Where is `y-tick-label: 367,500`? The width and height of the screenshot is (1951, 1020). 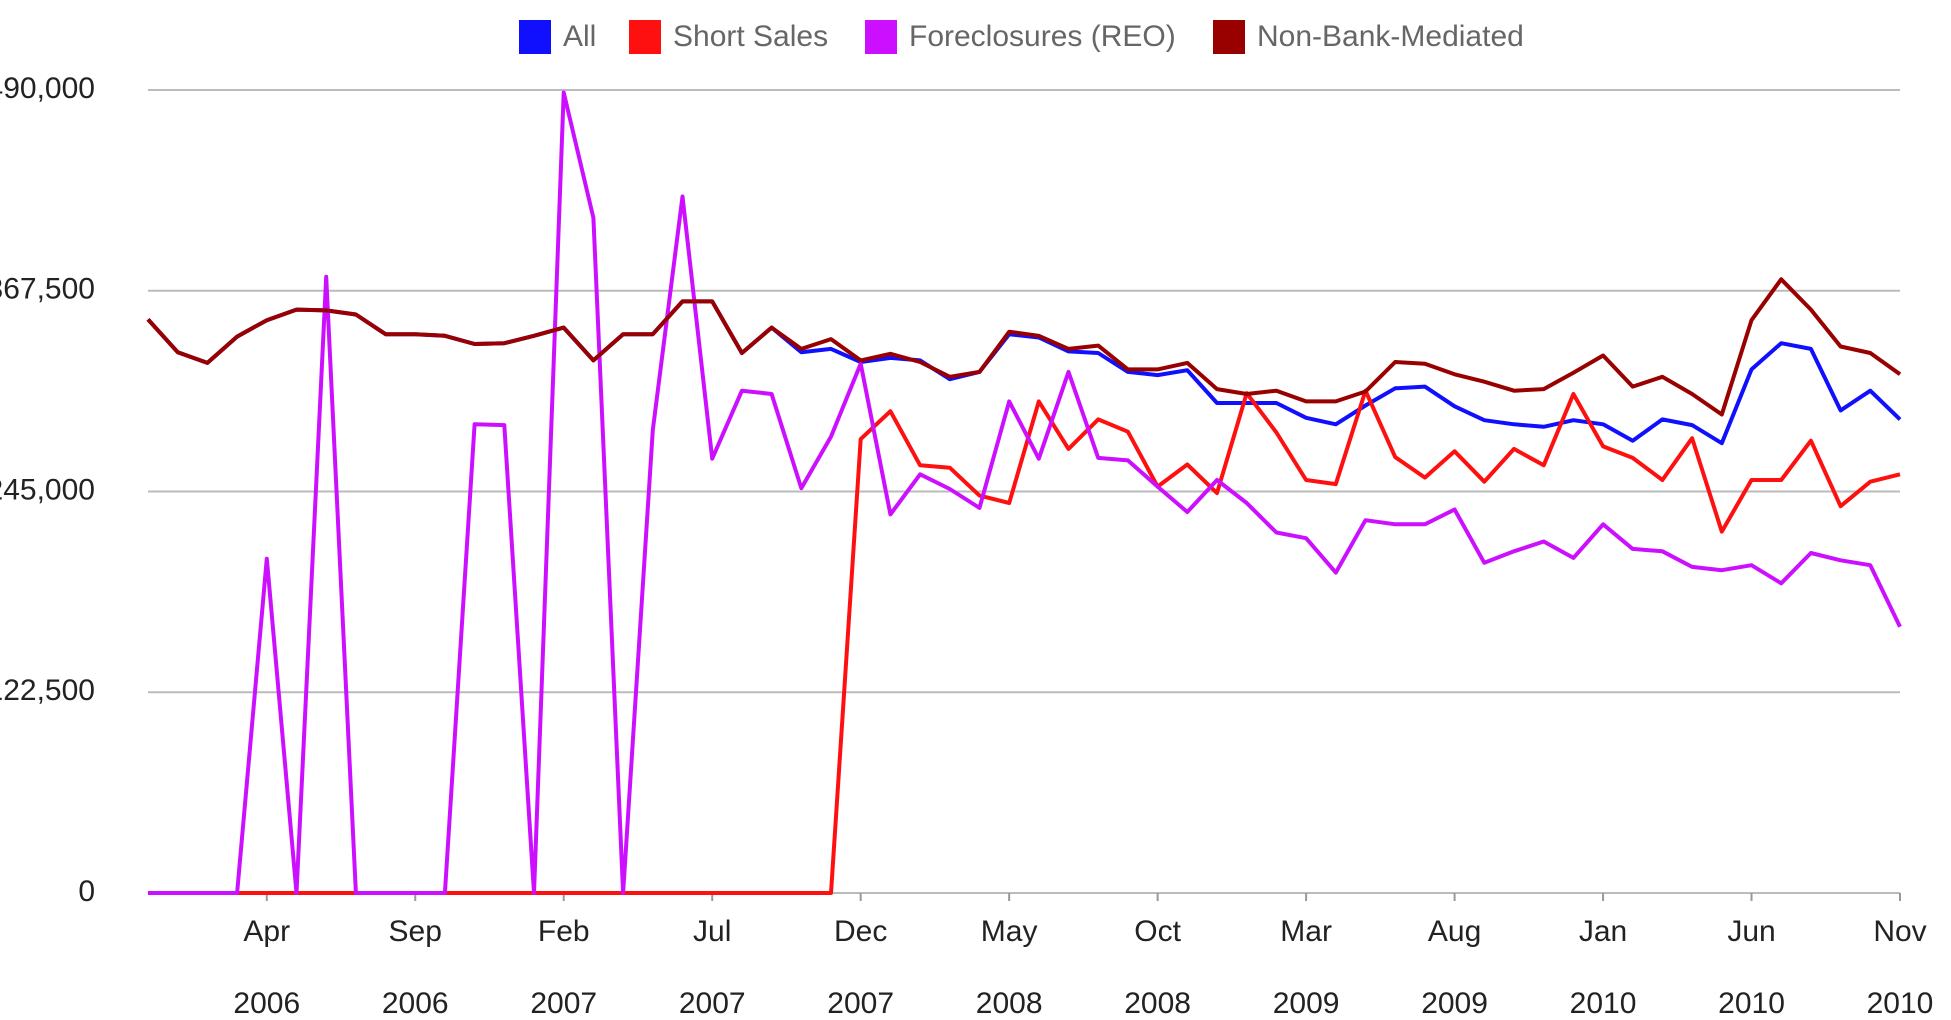 y-tick-label: 367,500 is located at coordinates (47, 289).